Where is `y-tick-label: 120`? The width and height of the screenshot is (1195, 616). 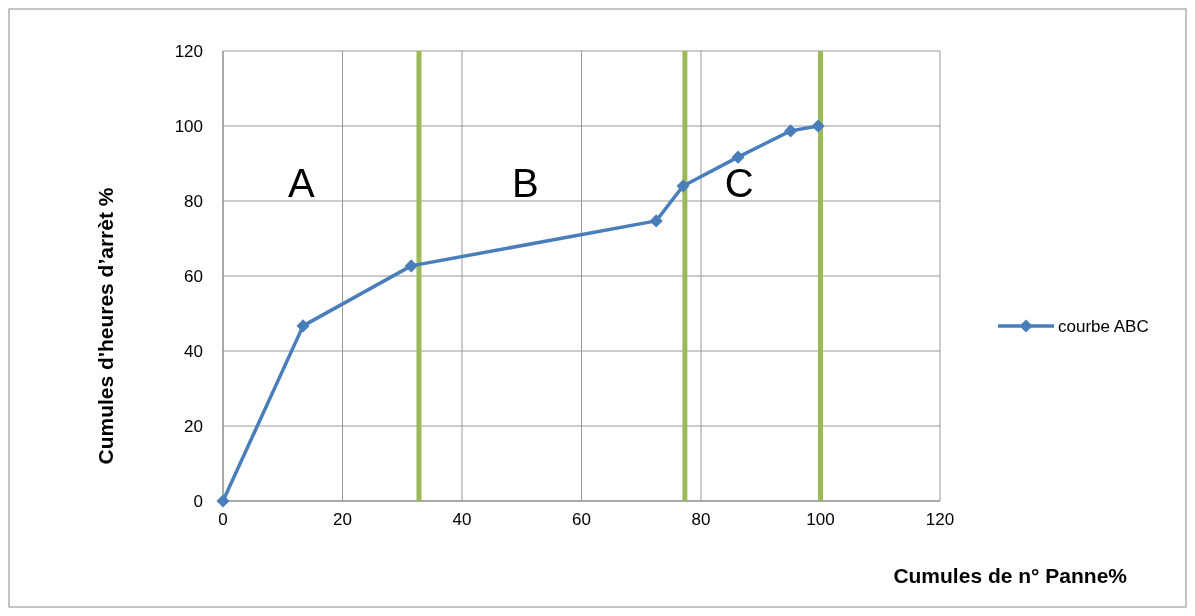 y-tick-label: 120 is located at coordinates (188, 51).